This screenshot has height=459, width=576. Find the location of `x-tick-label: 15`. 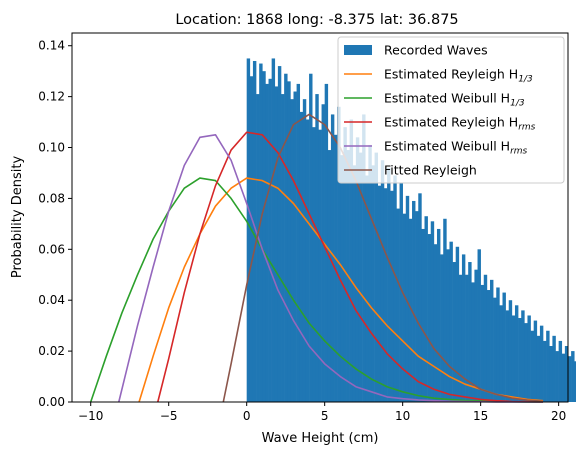

x-tick-label: 15 is located at coordinates (480, 416).